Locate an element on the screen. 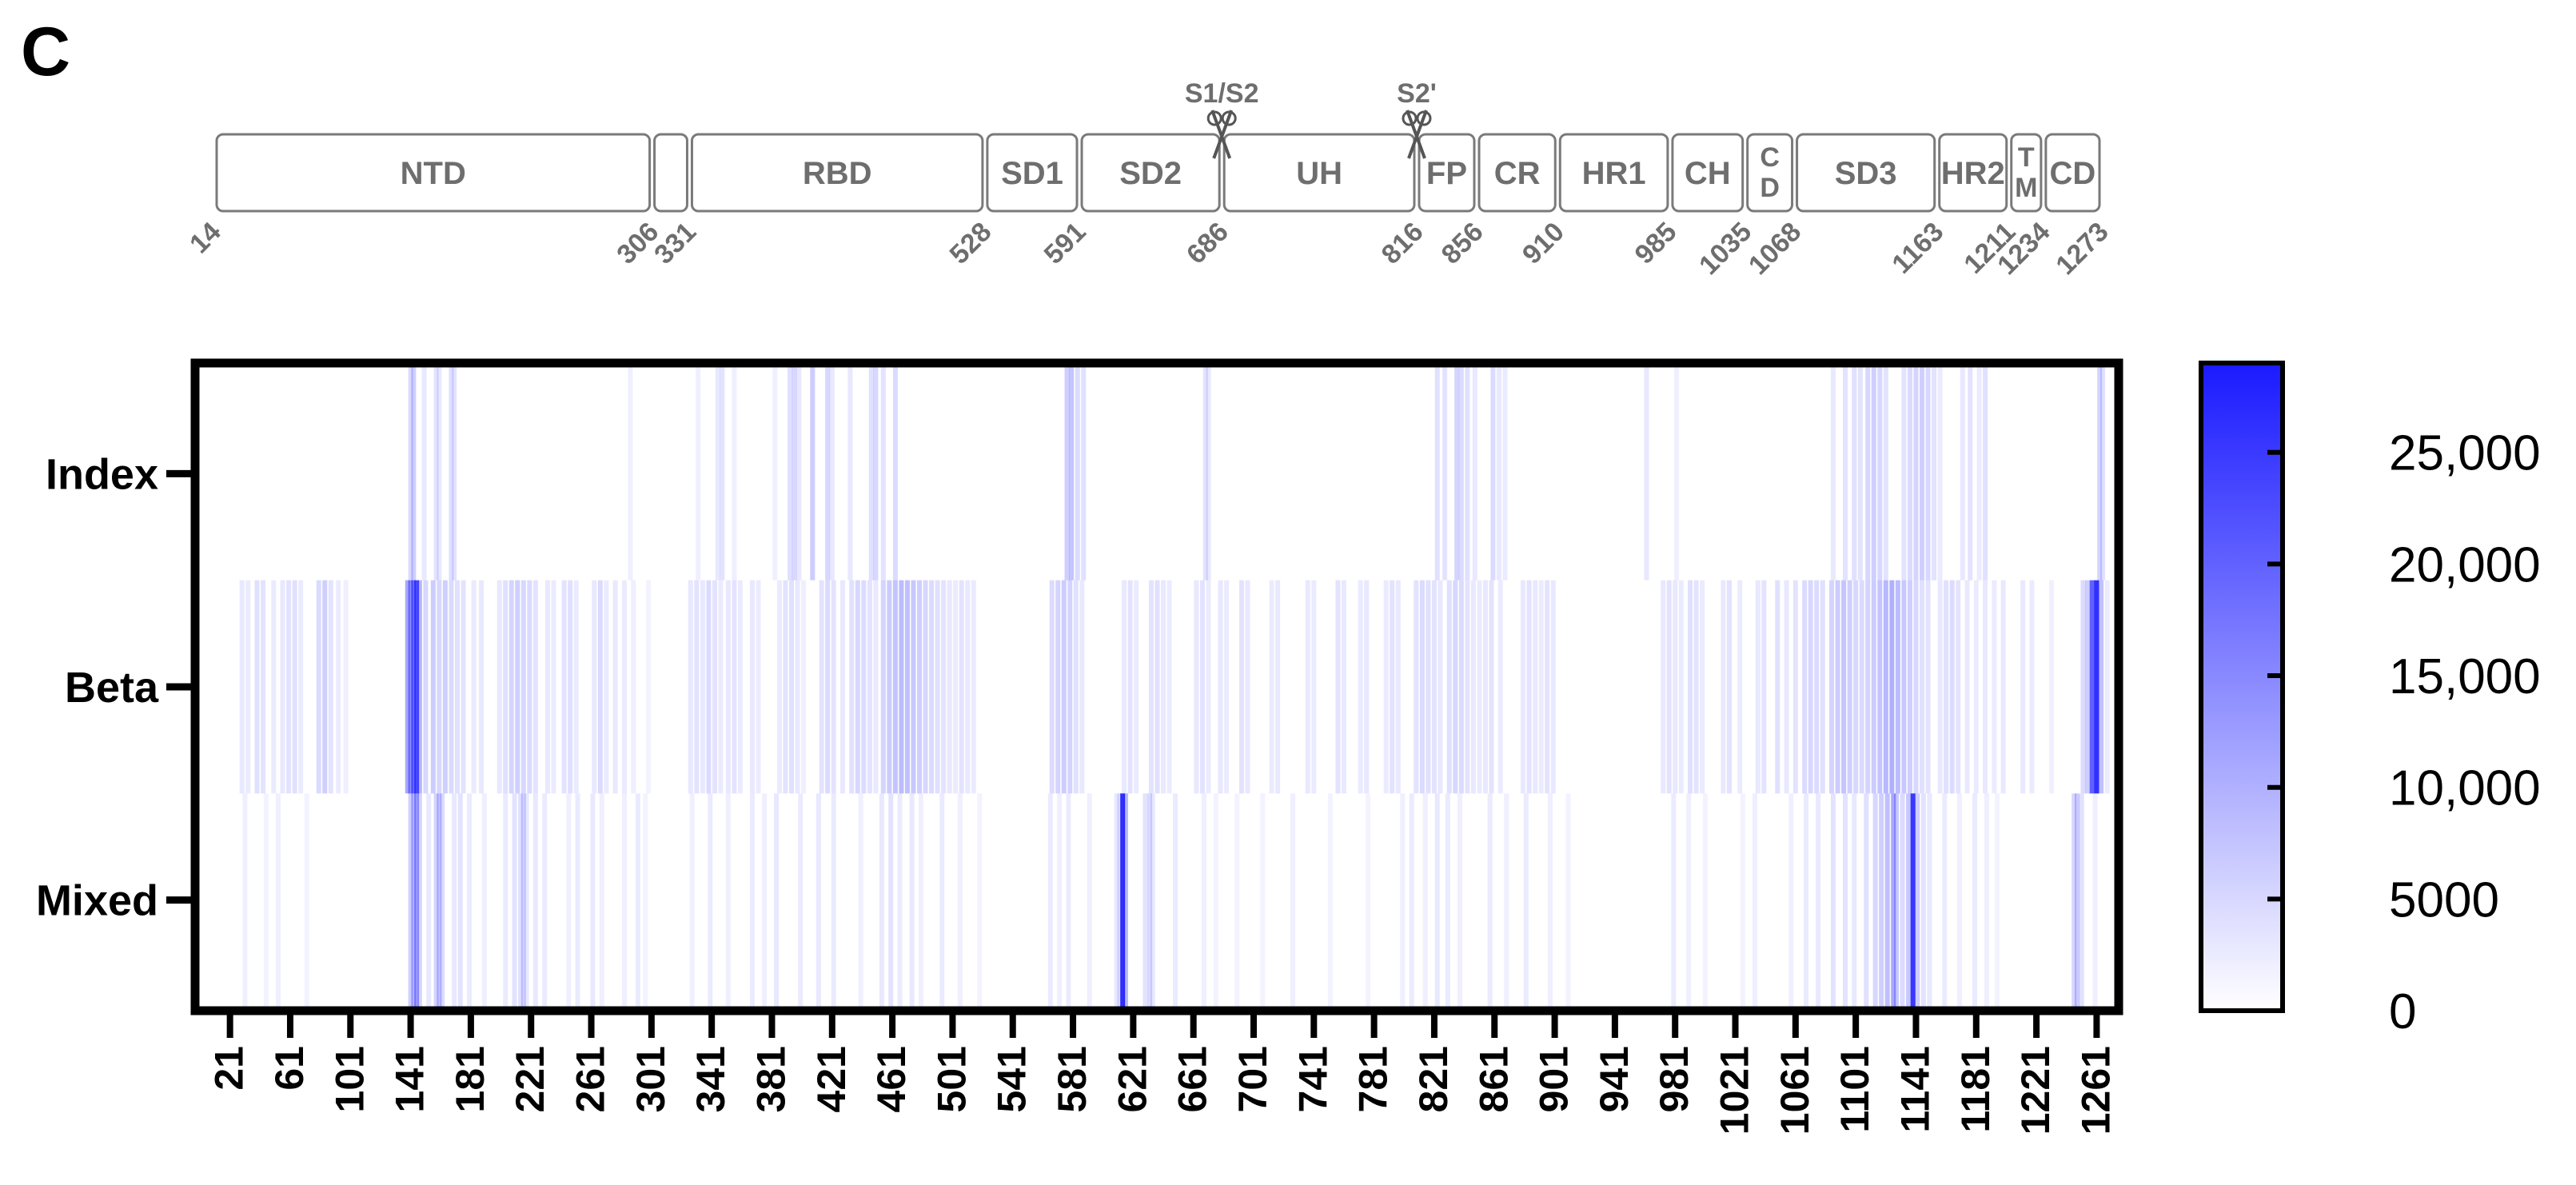 The width and height of the screenshot is (2576, 1185). row-label-beta: Beta is located at coordinates (112, 688).